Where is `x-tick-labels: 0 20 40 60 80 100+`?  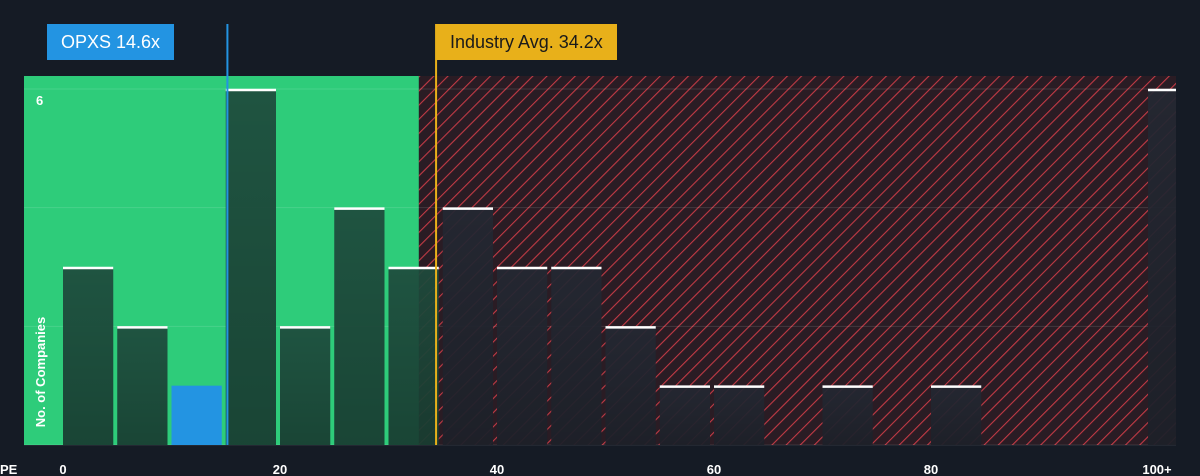 x-tick-labels: 0 20 40 60 80 100+ is located at coordinates (615, 469).